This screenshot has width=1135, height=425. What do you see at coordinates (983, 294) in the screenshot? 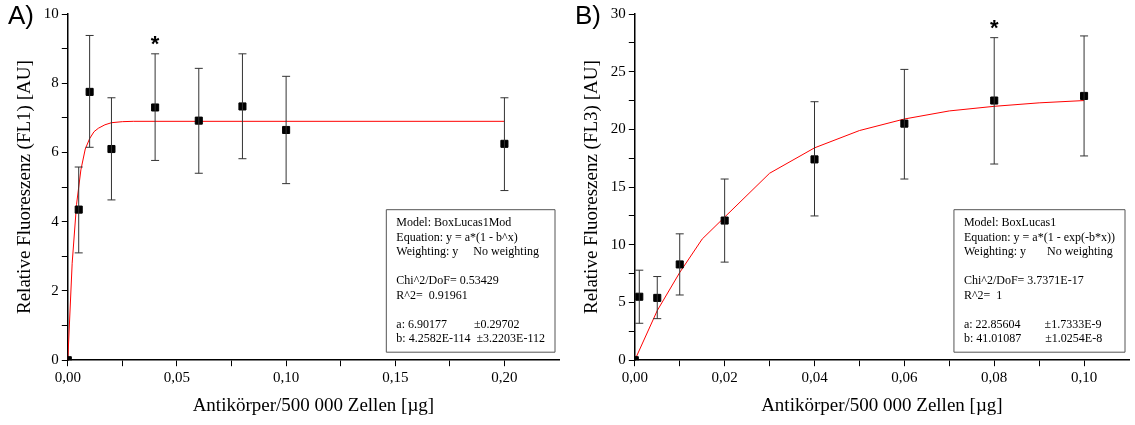
I see `annotation: R^2= 1` at bounding box center [983, 294].